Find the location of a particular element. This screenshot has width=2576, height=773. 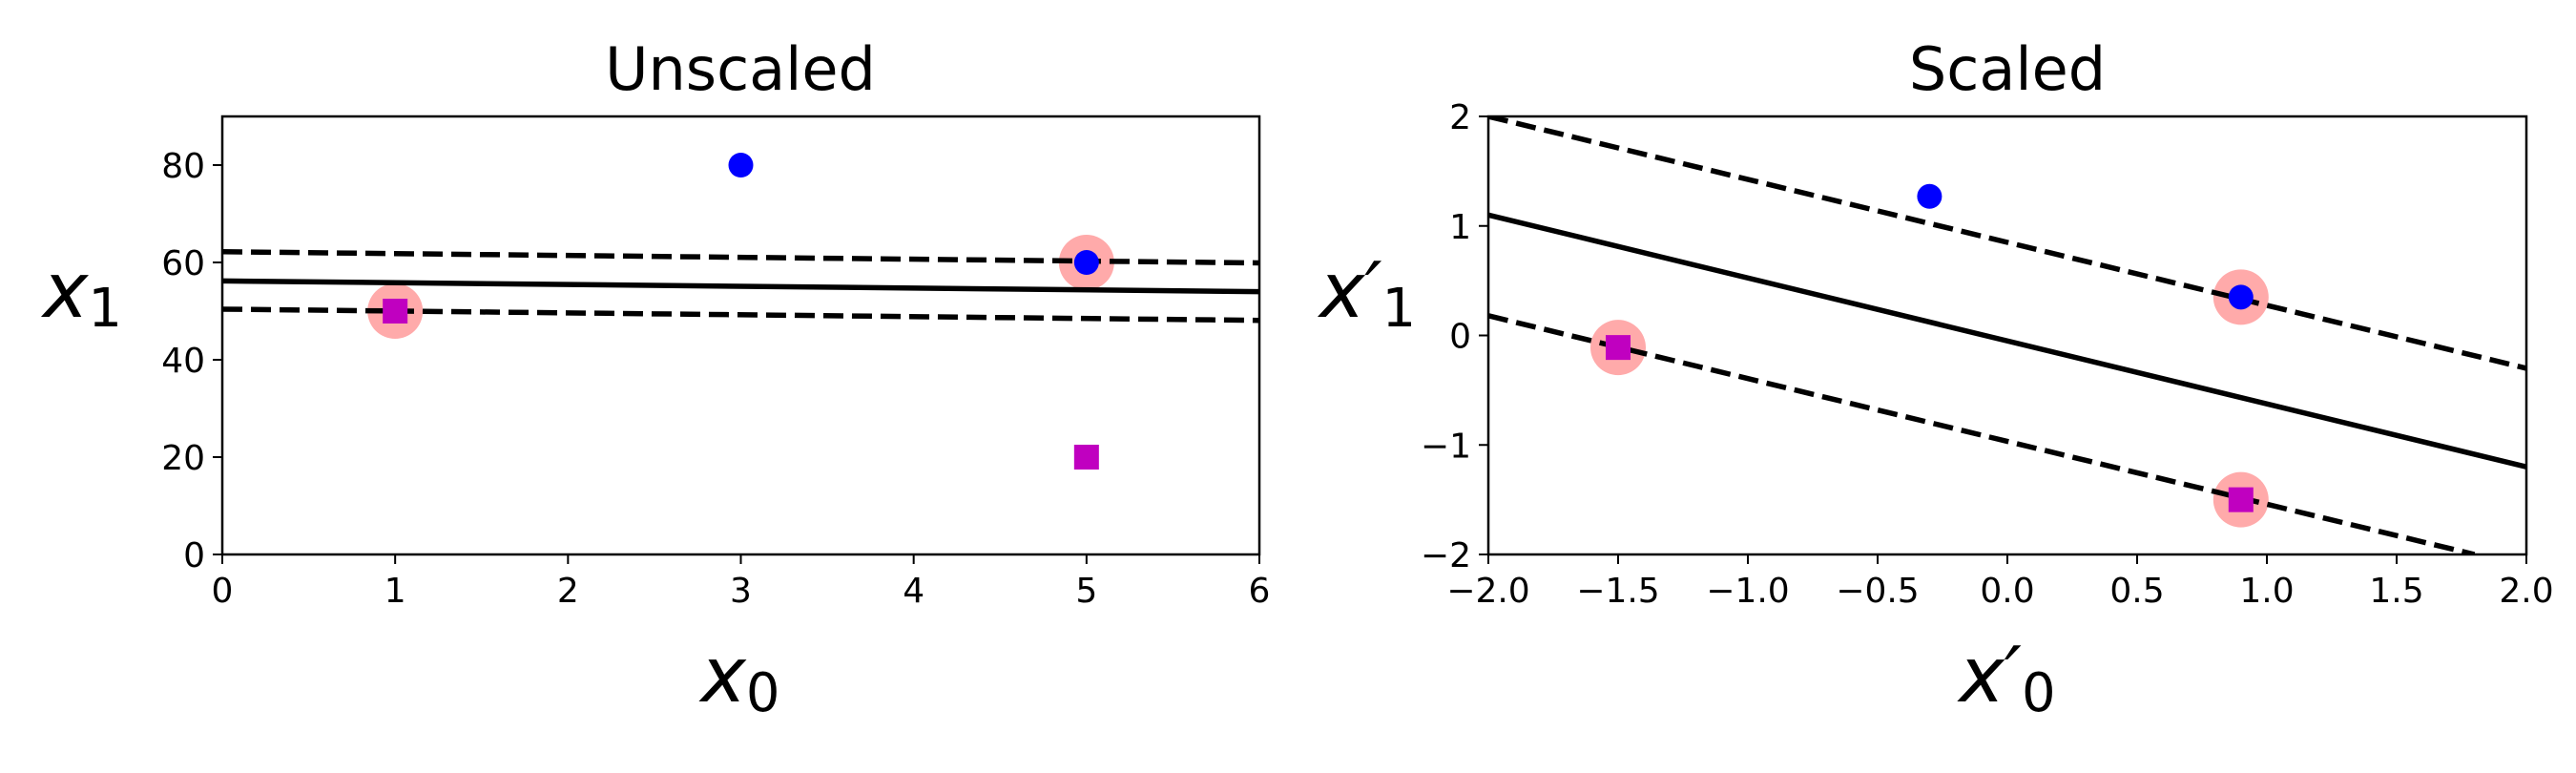

y-axis: 0 20 40 60 80 is located at coordinates (191, 361).